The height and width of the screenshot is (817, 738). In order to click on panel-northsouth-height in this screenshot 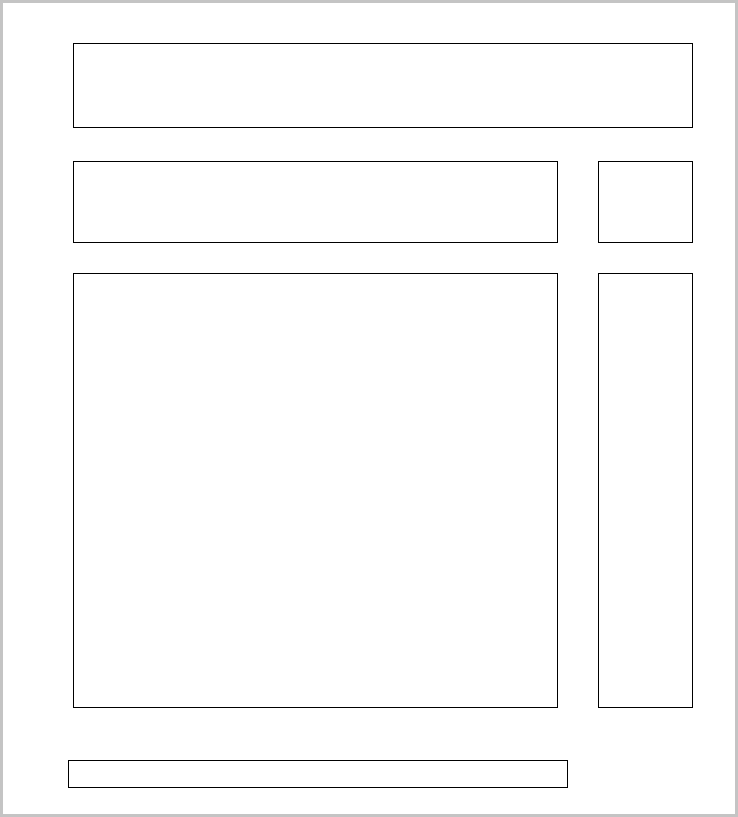, I will do `click(666, 490)`.